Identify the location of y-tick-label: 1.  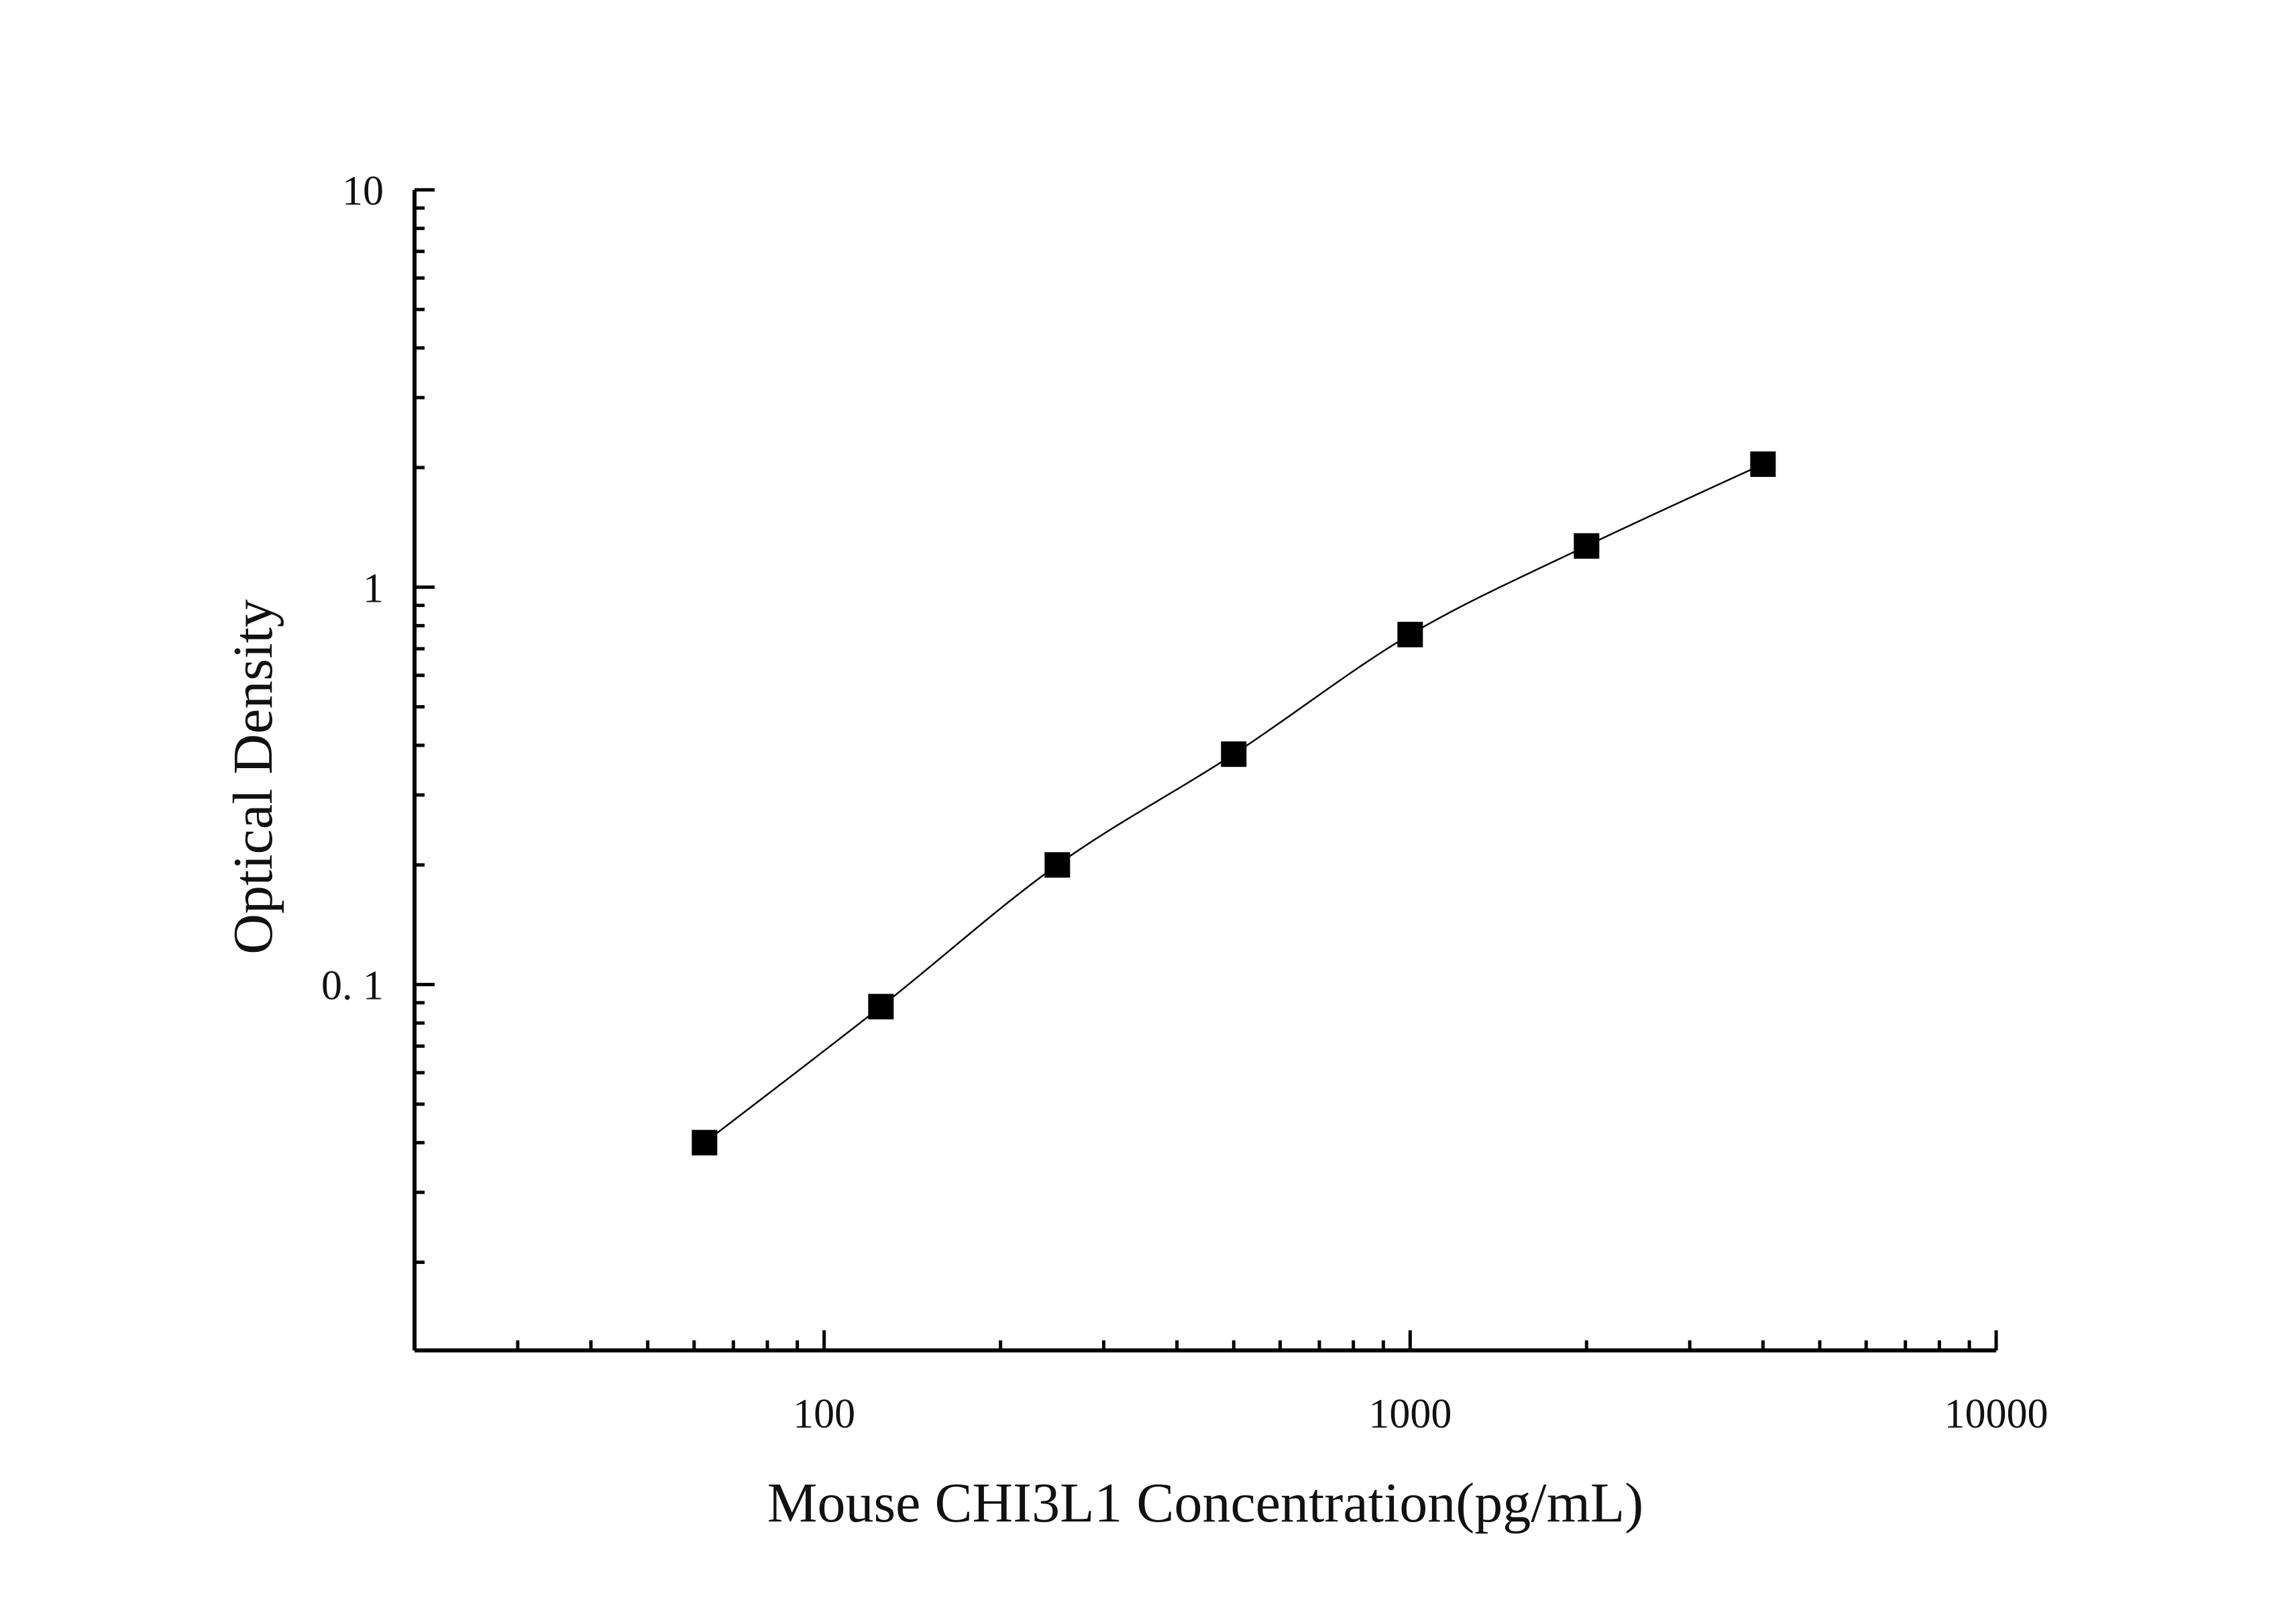
(374, 588).